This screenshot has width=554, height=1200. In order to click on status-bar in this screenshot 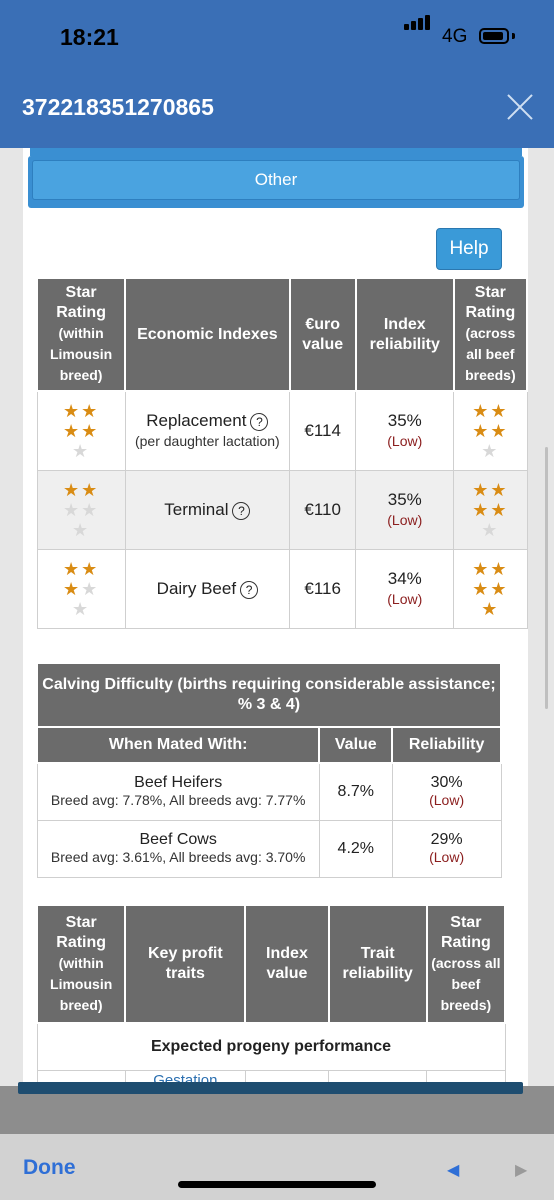, I will do `click(277, 33)`.